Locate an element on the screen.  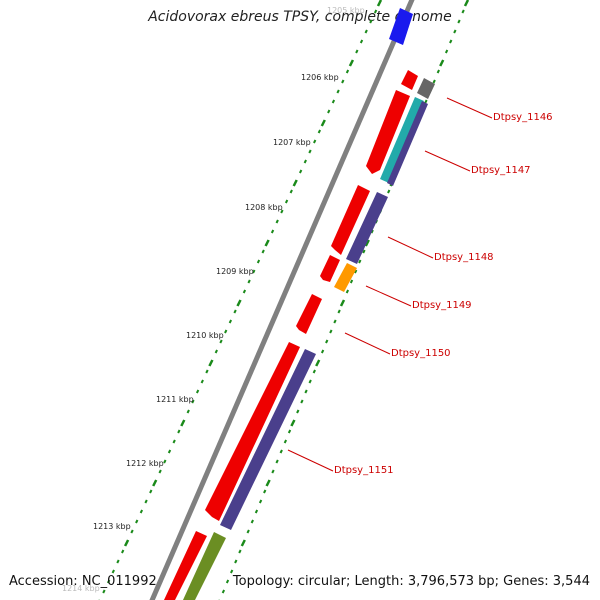
coordinate-tick-label: 1207 kbp is located at coordinates (292, 142).